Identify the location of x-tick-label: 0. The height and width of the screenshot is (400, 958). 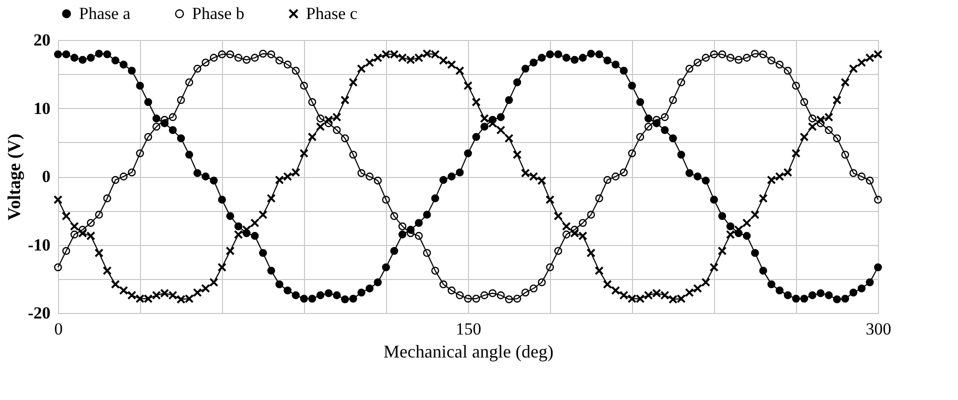
(58, 329).